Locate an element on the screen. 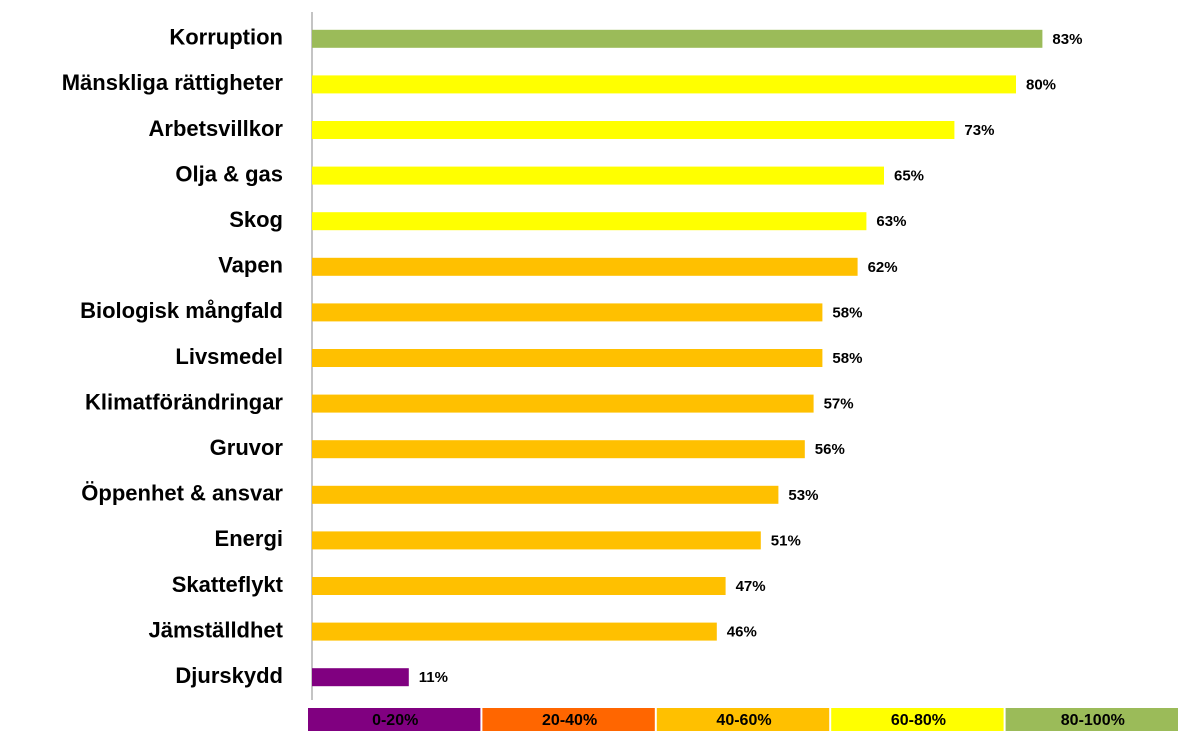 The image size is (1187, 731). category-label: Klimatförändringar is located at coordinates (184, 401).